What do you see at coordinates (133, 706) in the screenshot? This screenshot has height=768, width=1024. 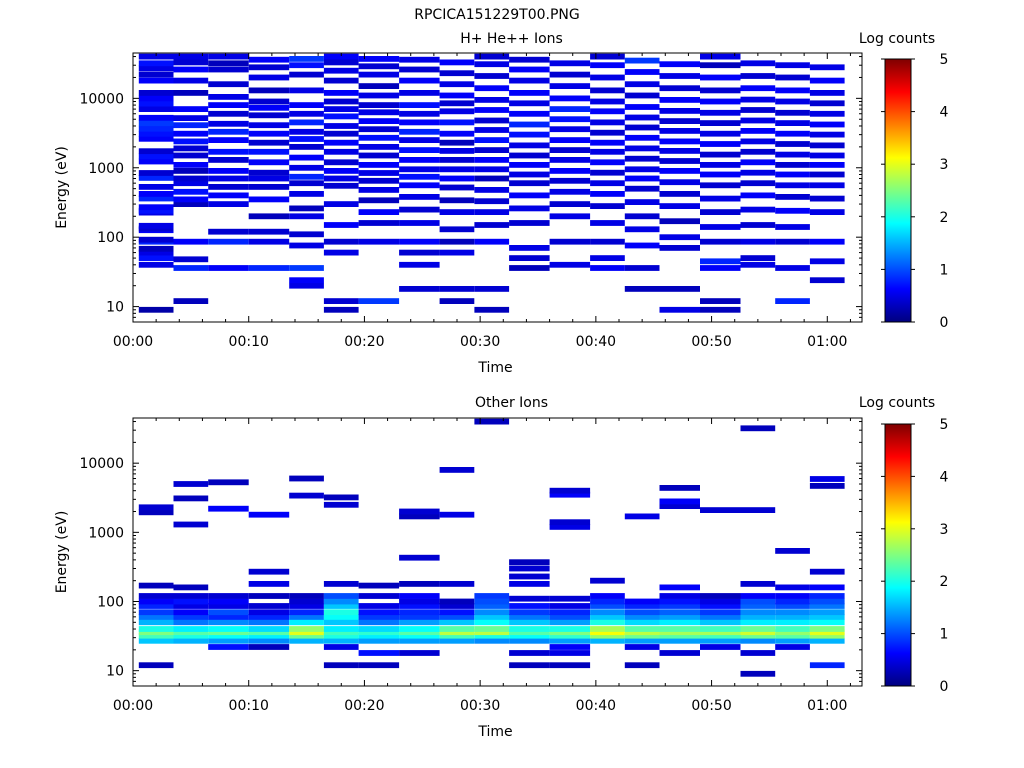 I see `x-tick-label: 00:00` at bounding box center [133, 706].